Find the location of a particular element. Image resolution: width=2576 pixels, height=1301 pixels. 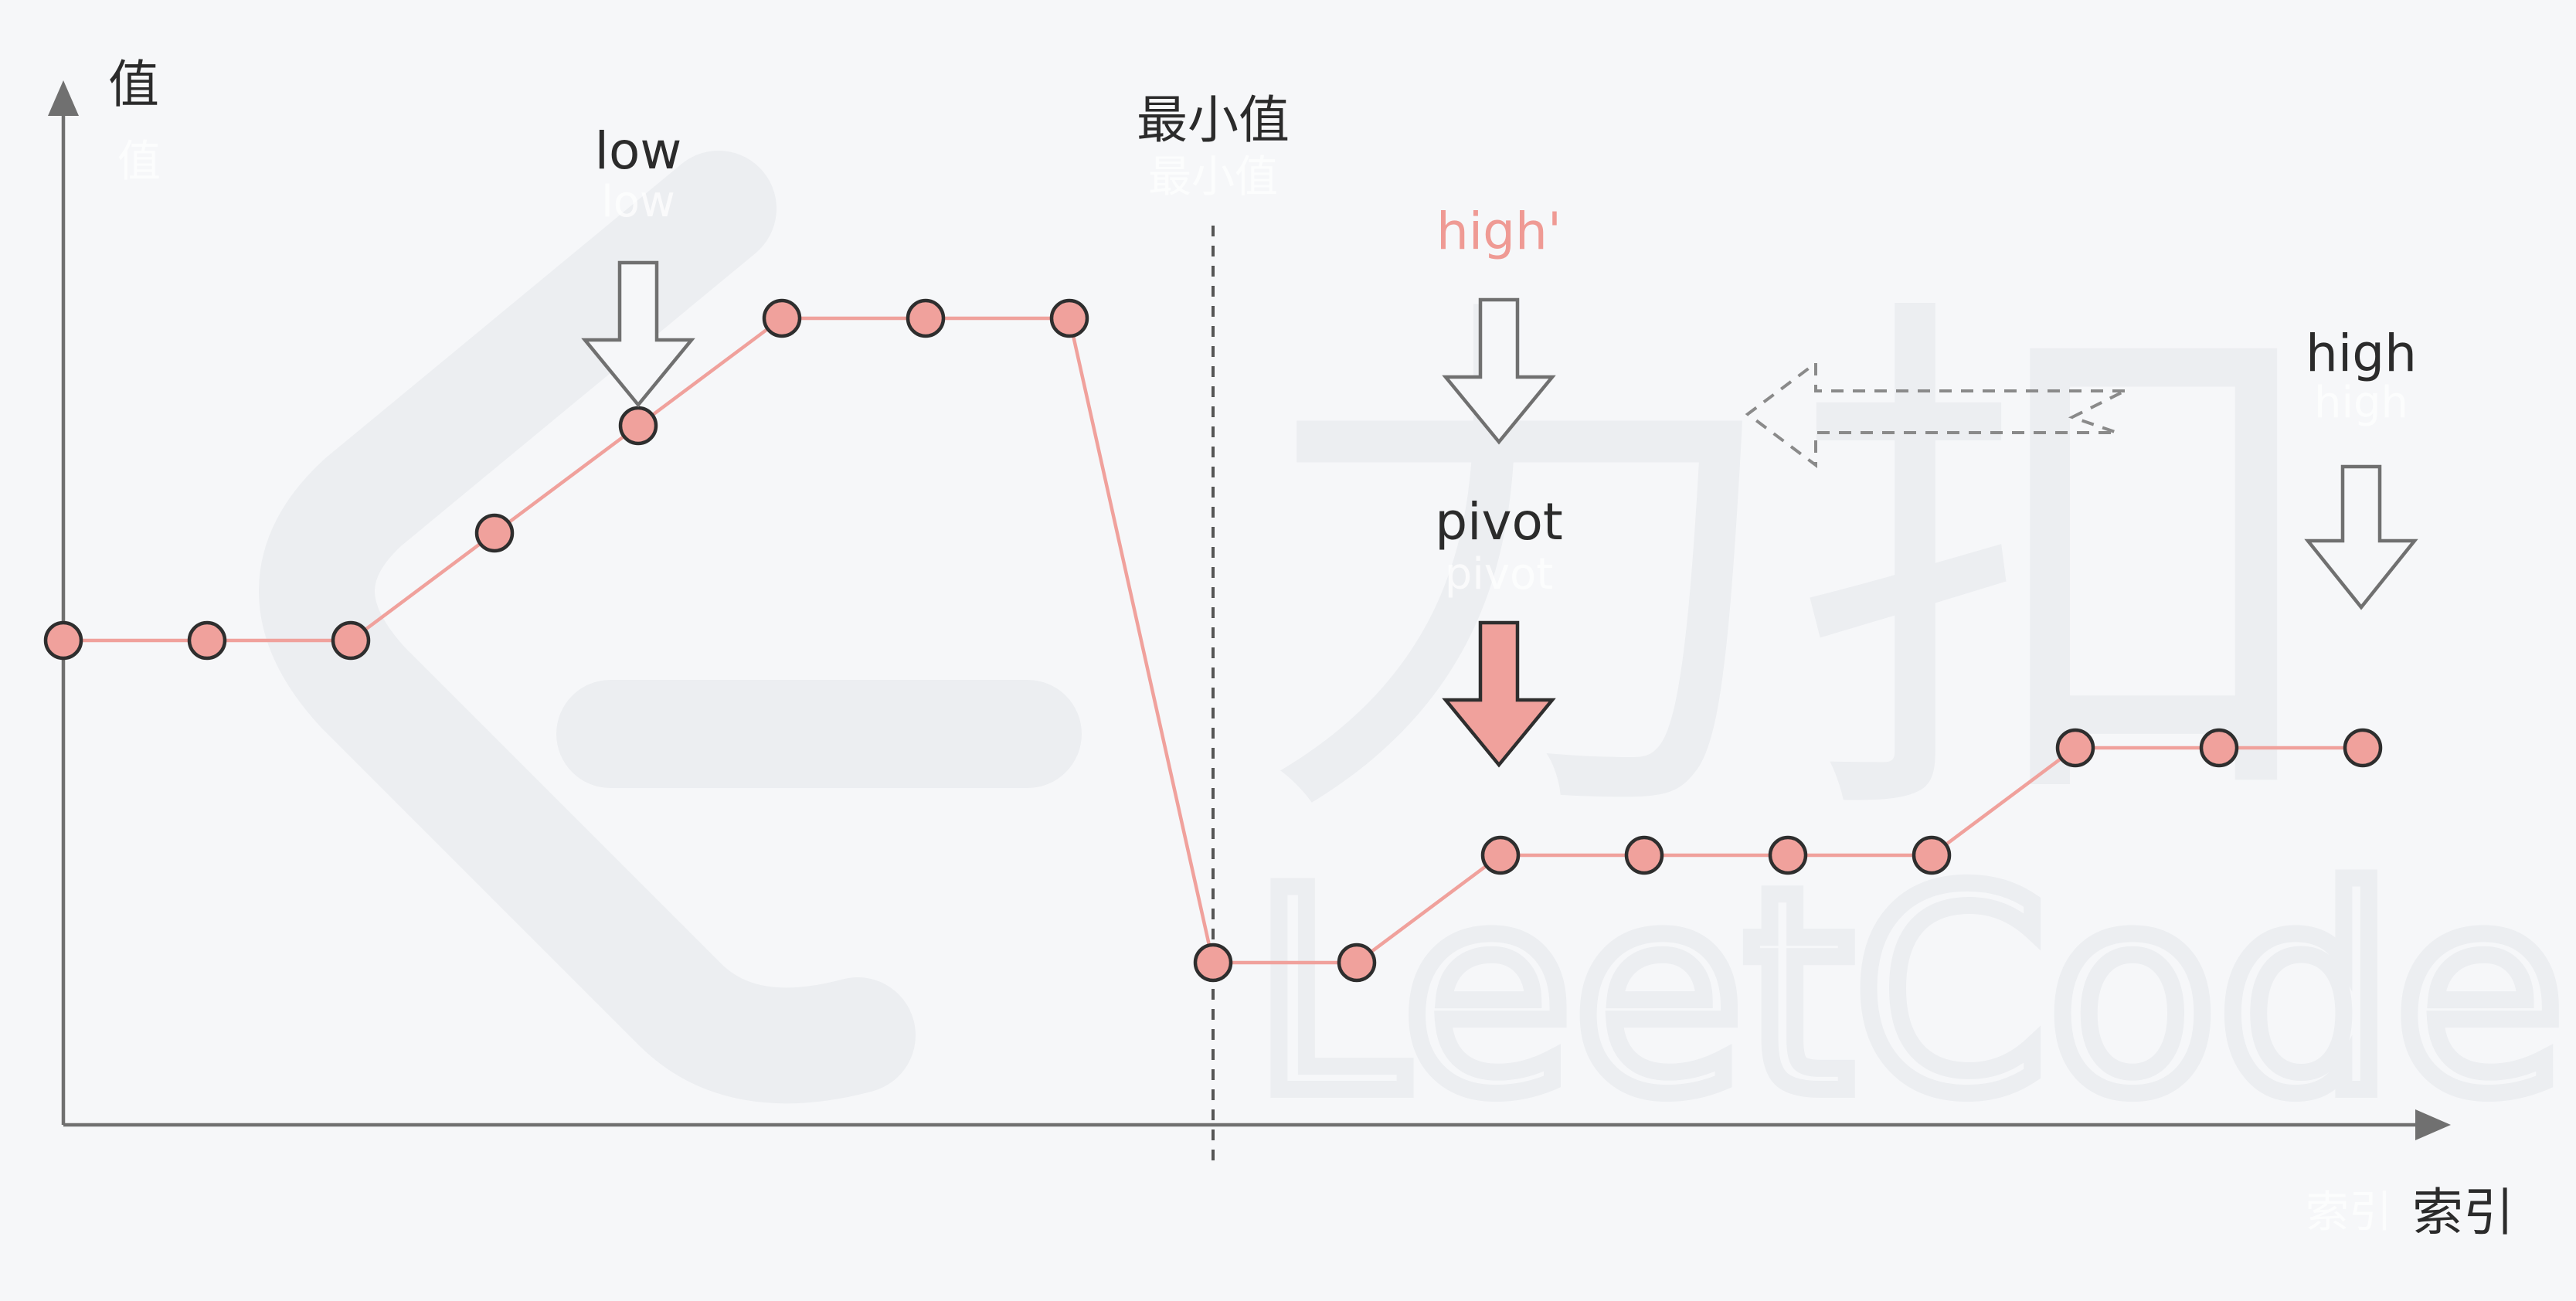

high-label: high is located at coordinates (2361, 353).